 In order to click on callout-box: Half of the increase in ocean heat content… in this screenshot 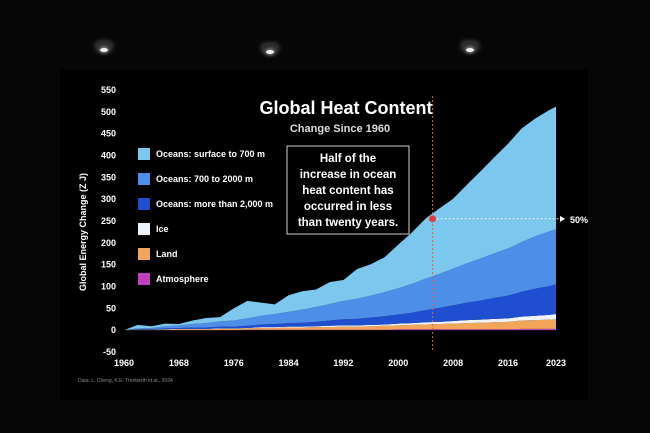, I will do `click(348, 190)`.